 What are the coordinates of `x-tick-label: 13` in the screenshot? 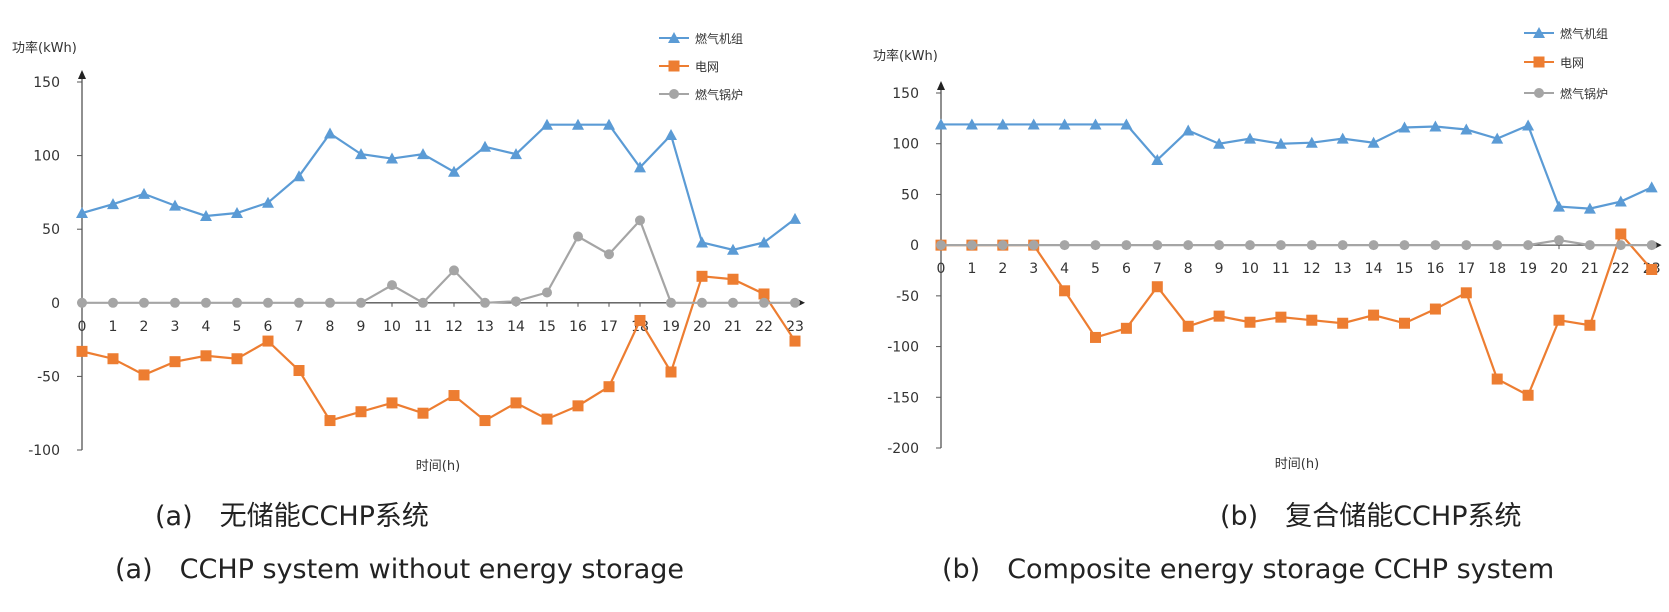 It's located at (485, 327).